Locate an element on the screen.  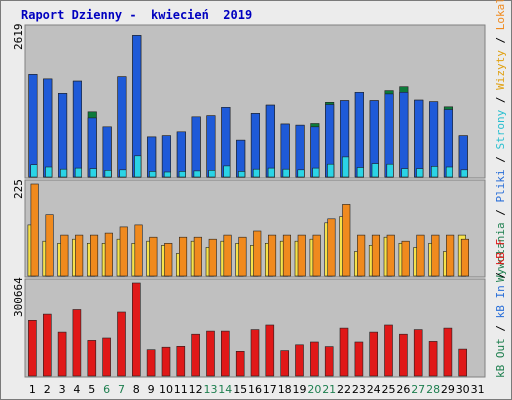
legend-top-part-5: / is located at coordinates (500, 99).